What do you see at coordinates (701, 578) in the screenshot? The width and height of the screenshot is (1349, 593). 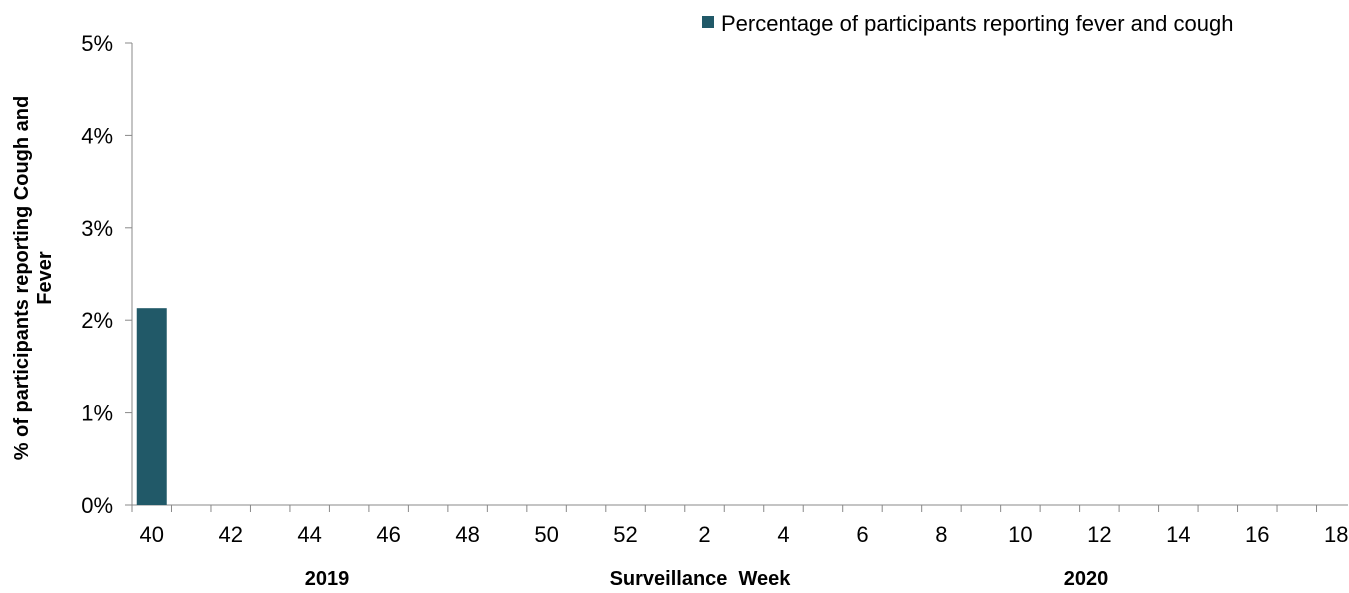 I see `x-axis-title: Surveillance Week` at bounding box center [701, 578].